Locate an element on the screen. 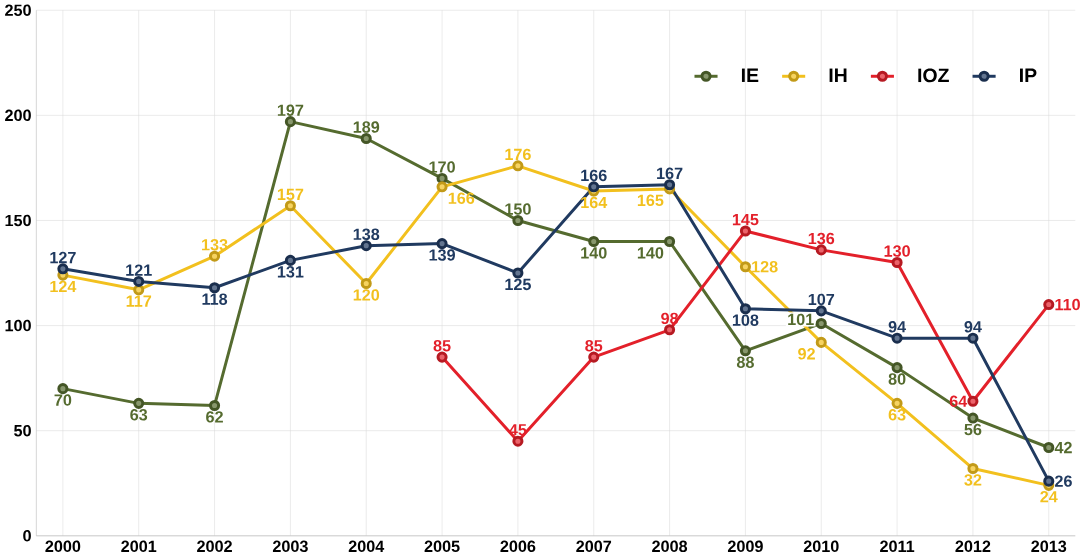 The height and width of the screenshot is (557, 1086). data-label: 165 is located at coordinates (650, 200).